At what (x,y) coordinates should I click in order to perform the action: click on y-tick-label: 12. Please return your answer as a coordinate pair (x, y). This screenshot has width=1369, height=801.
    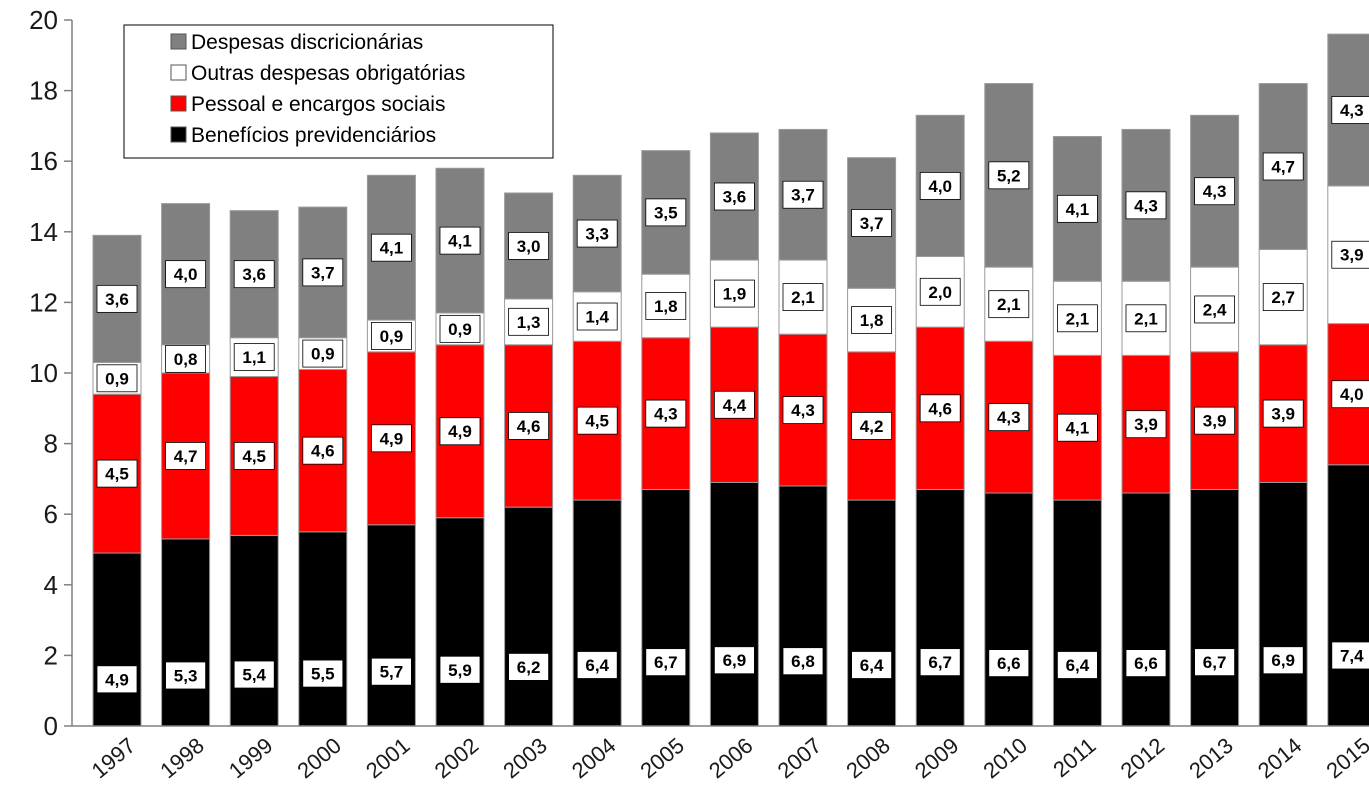
    Looking at the image, I should click on (43, 302).